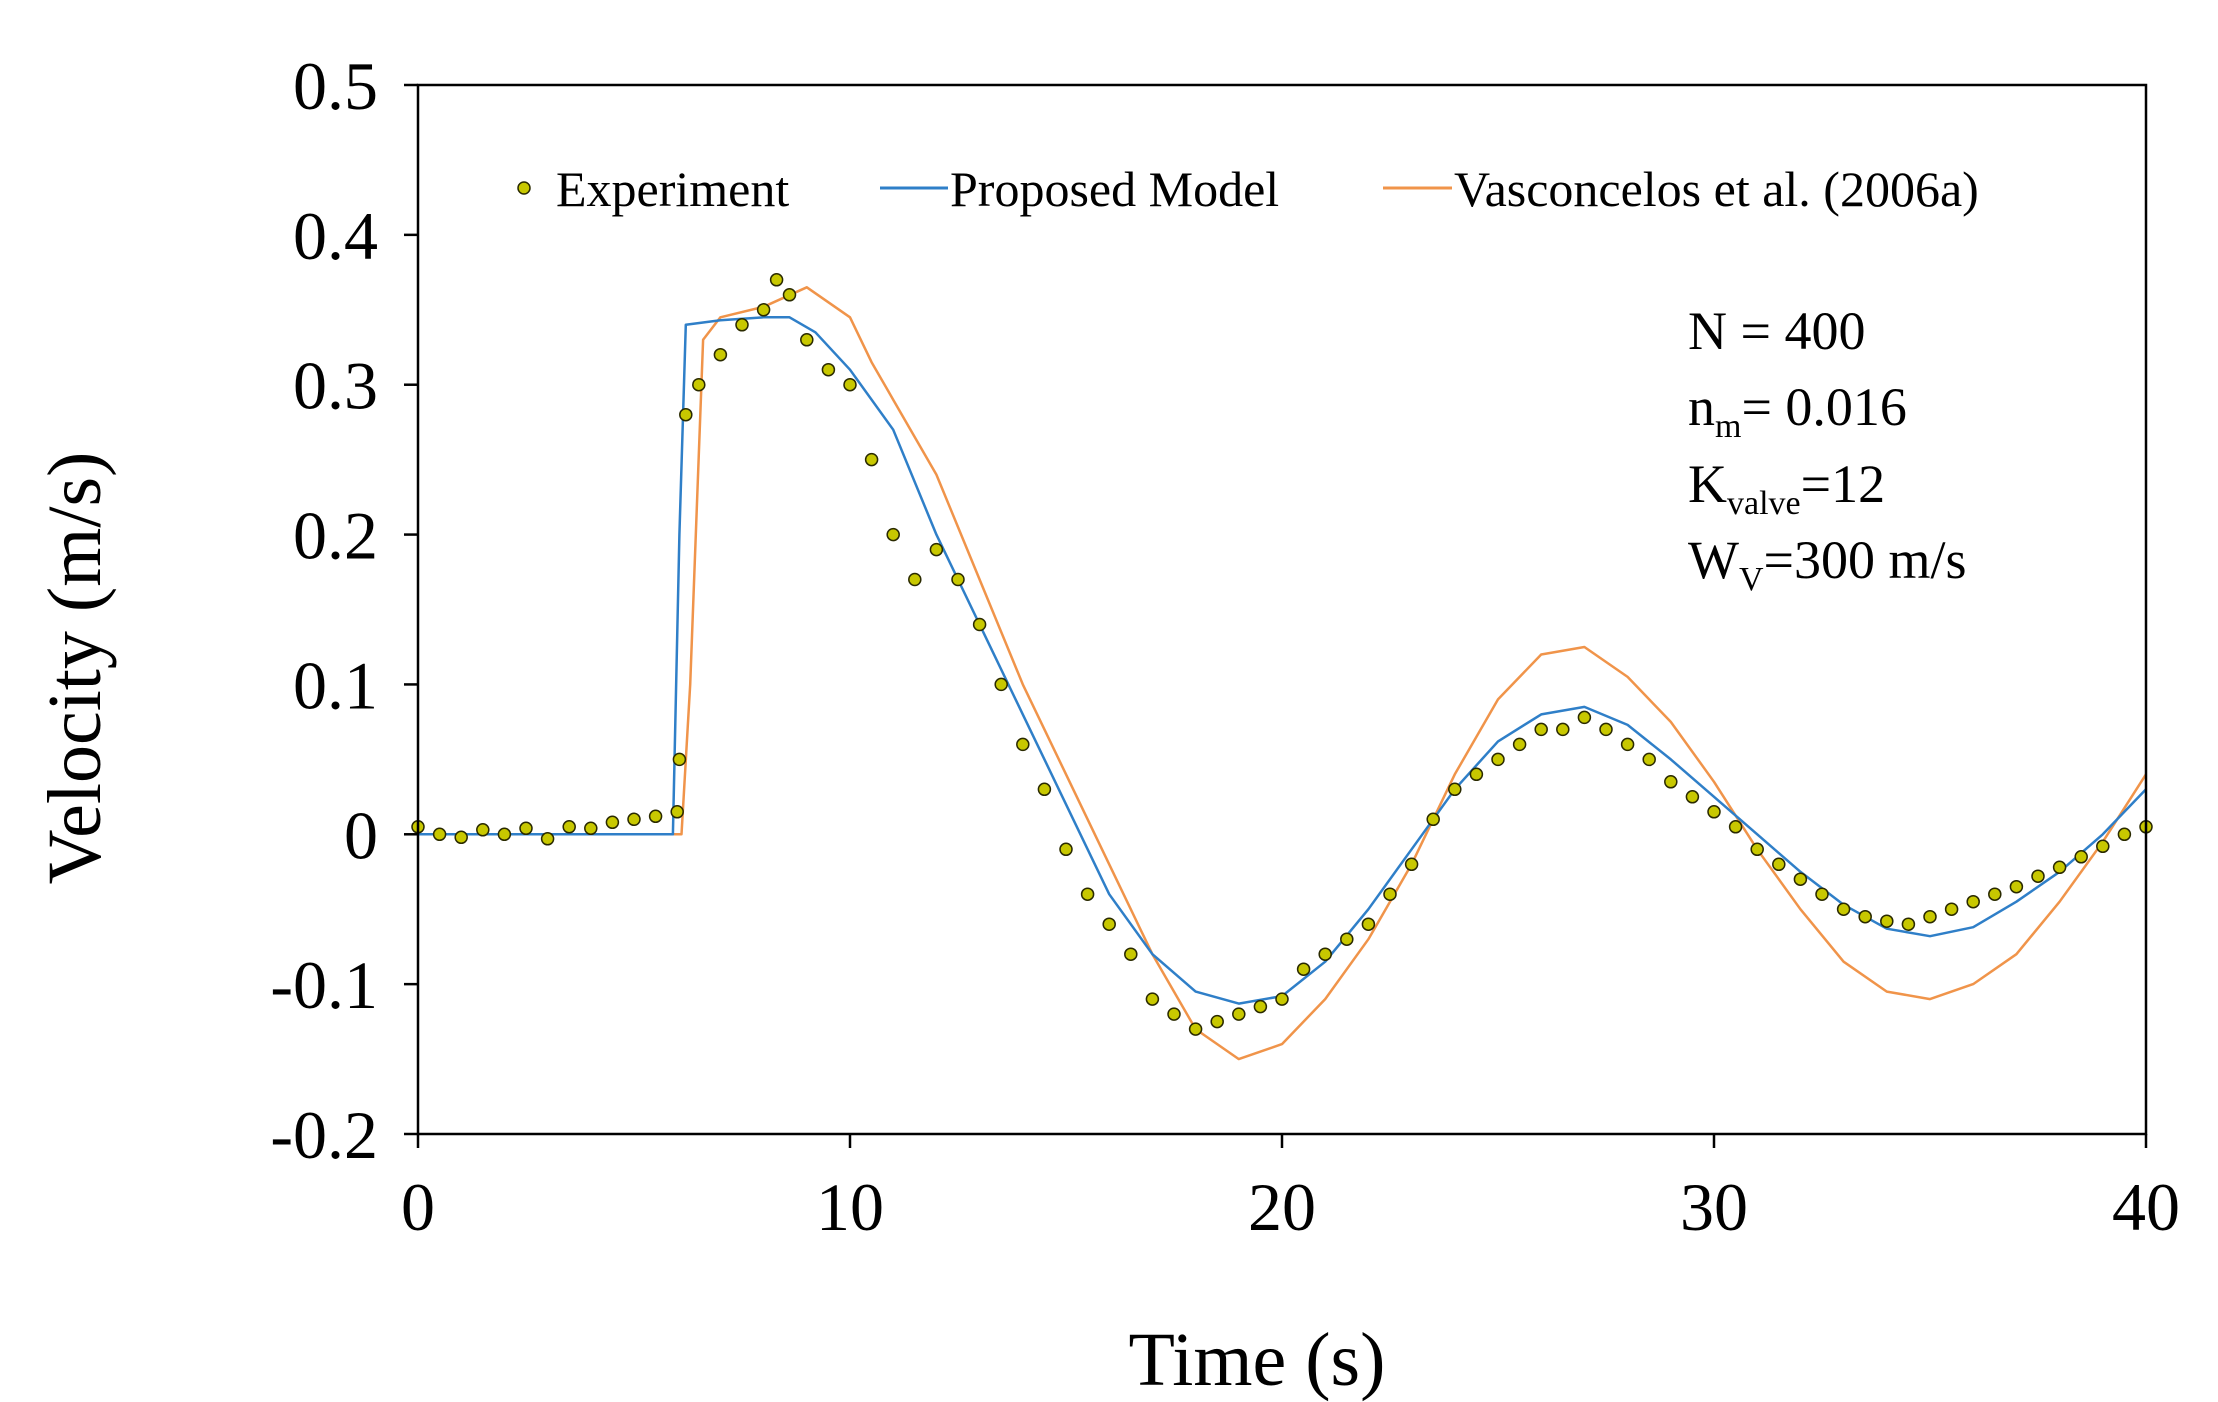 This screenshot has width=2218, height=1402. What do you see at coordinates (1764, 503) in the screenshot?
I see `annotation-k-sub: valve` at bounding box center [1764, 503].